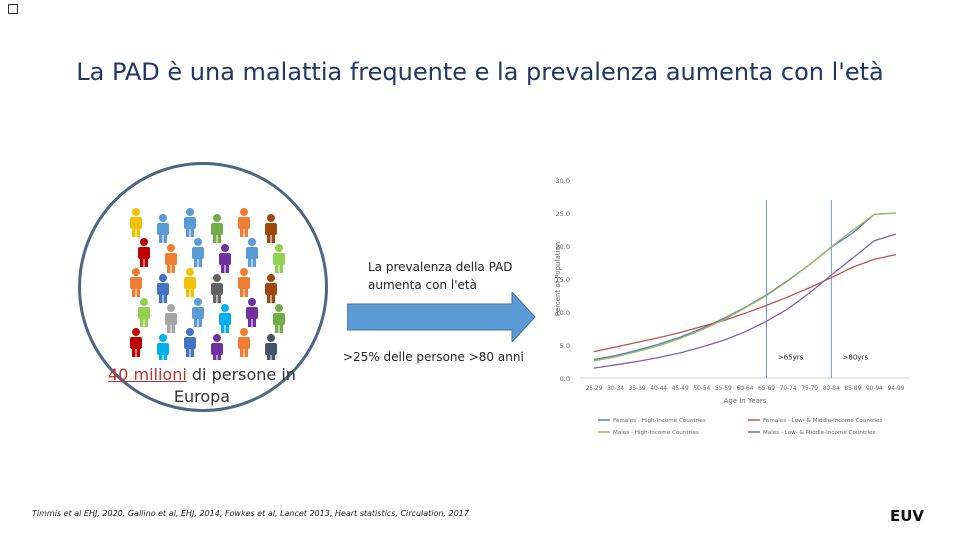 The image size is (960, 540). What do you see at coordinates (563, 247) in the screenshot?
I see `y-tick-label: 20.0` at bounding box center [563, 247].